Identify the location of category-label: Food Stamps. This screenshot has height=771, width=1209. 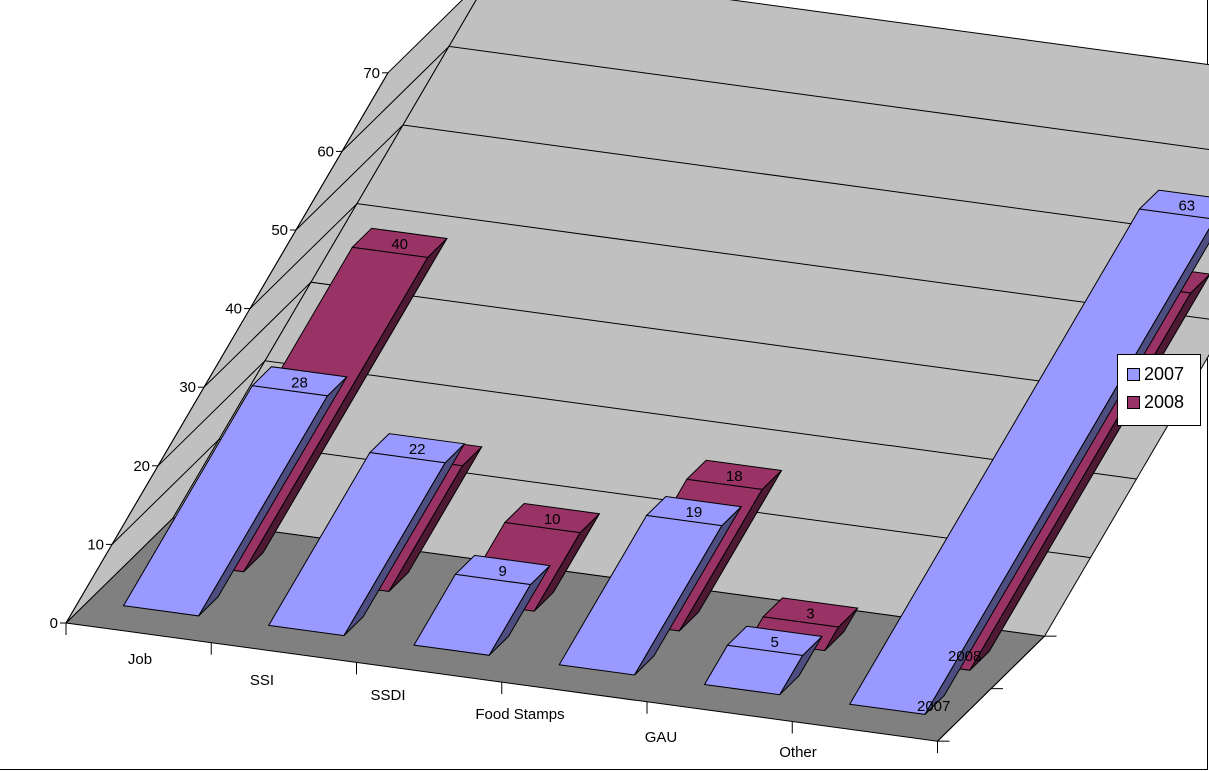
(519, 714).